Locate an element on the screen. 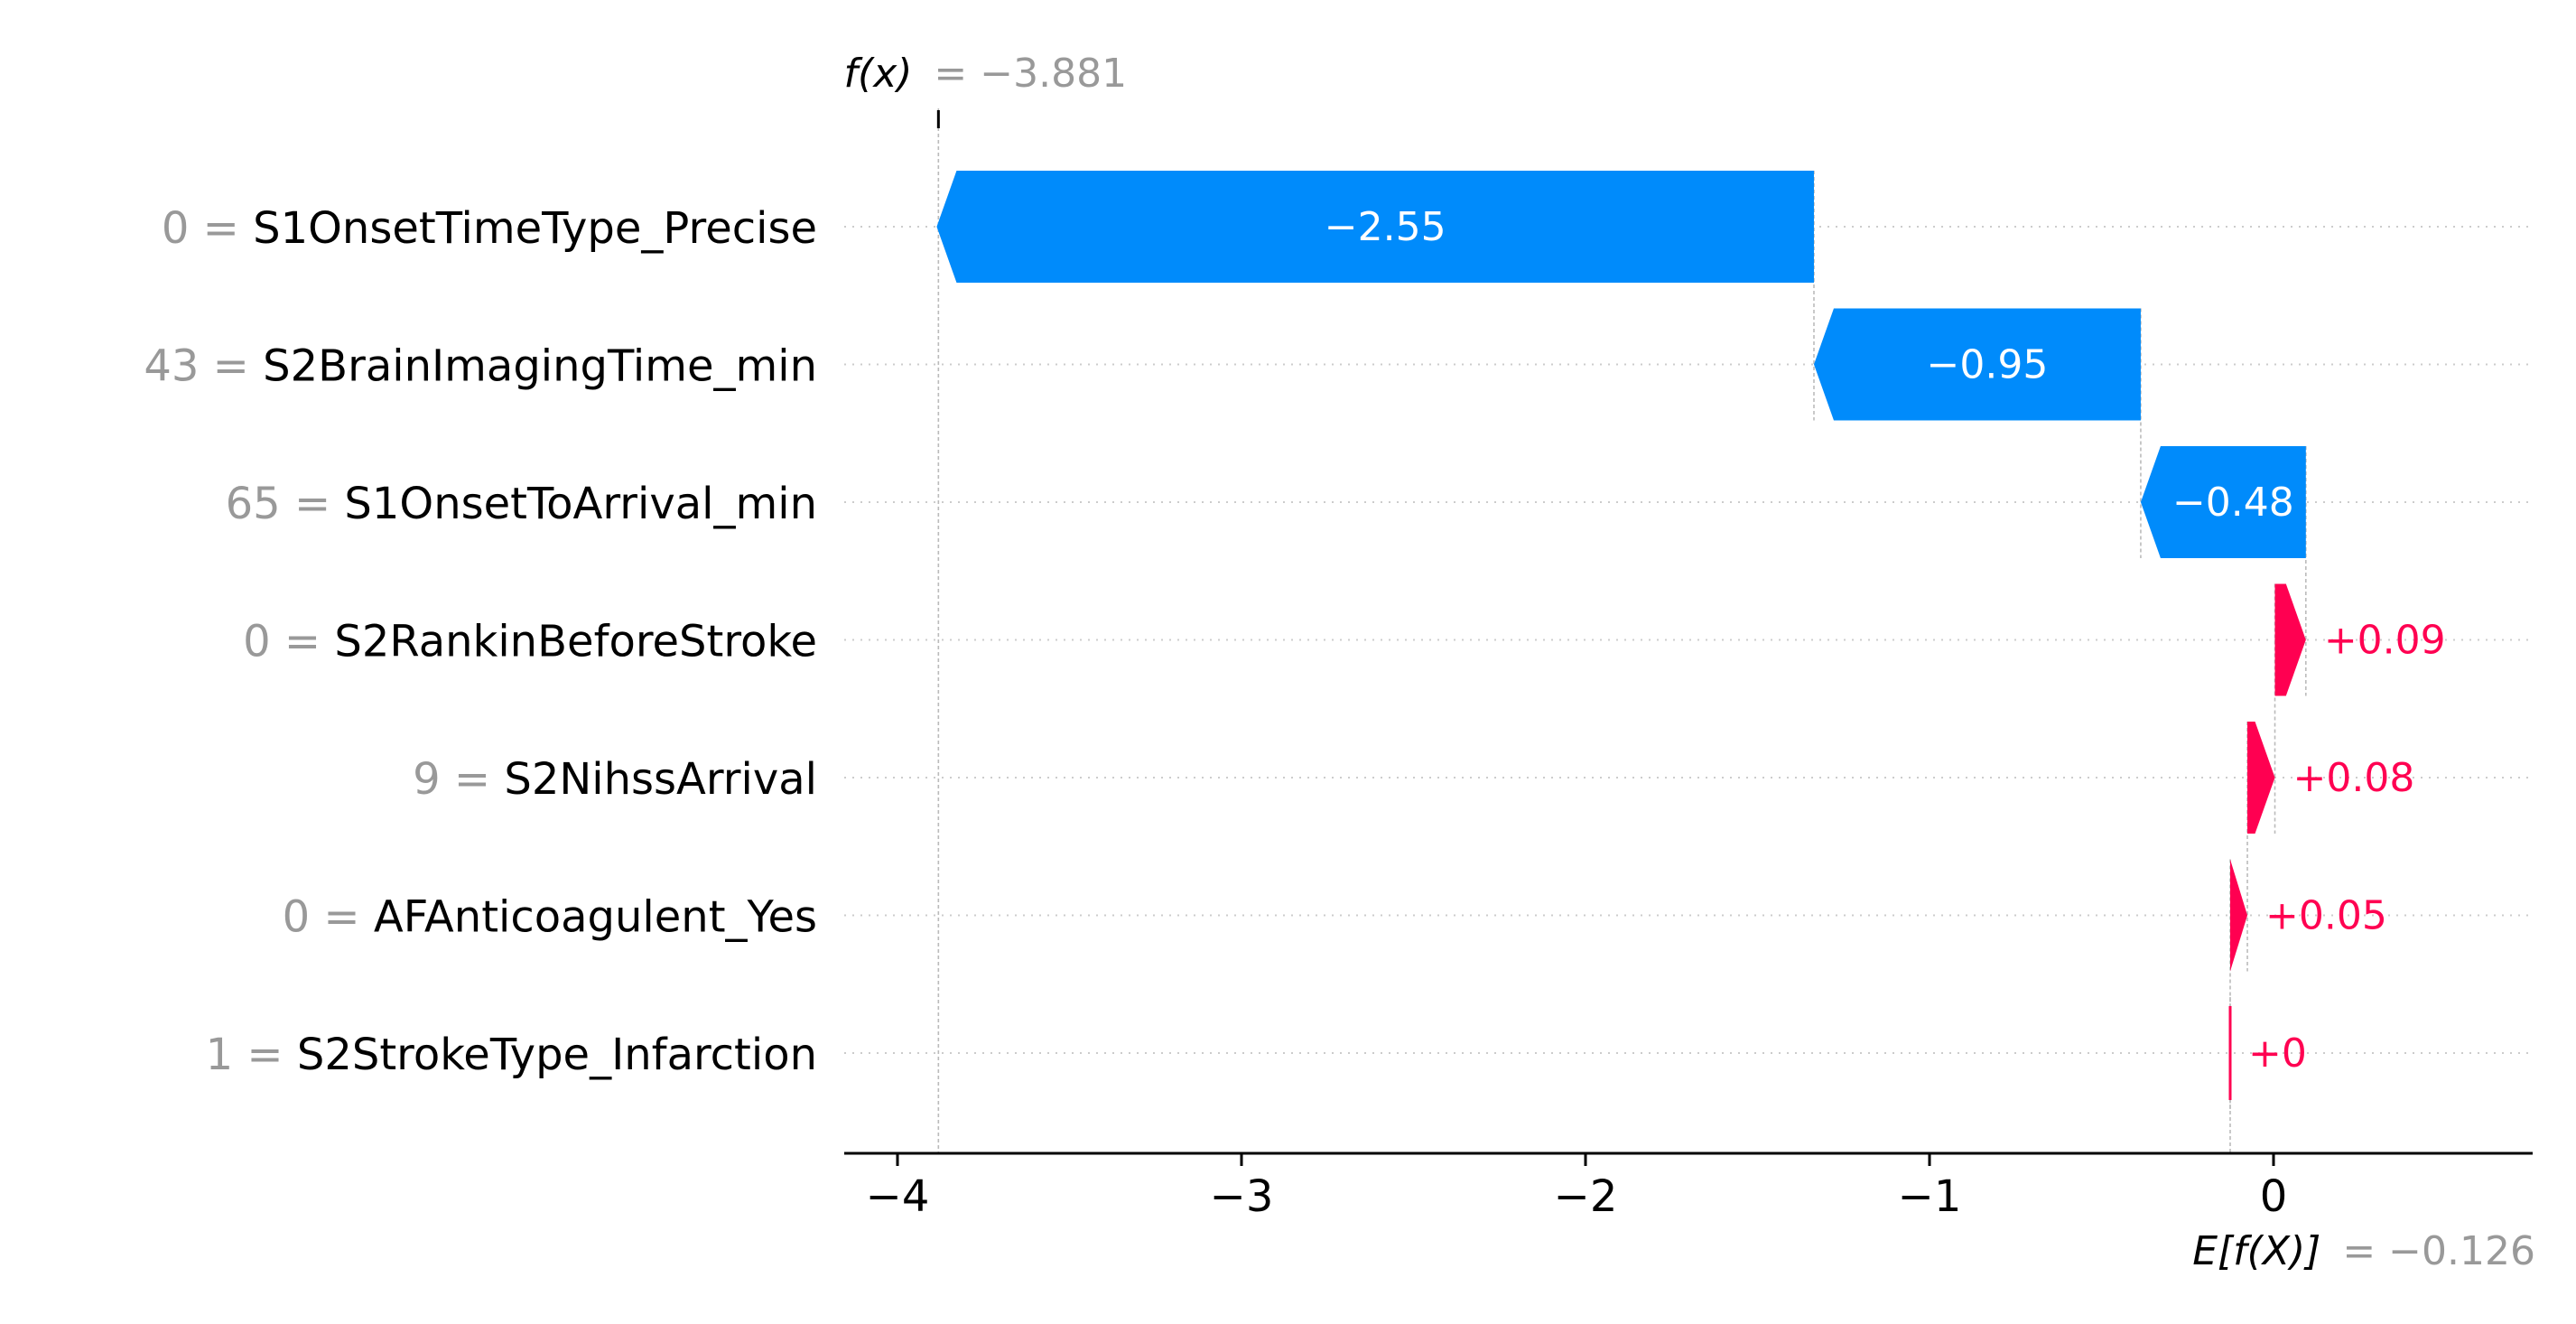 The height and width of the screenshot is (1324, 2576). efx-label: E[f(X)] is located at coordinates (2256, 1251).